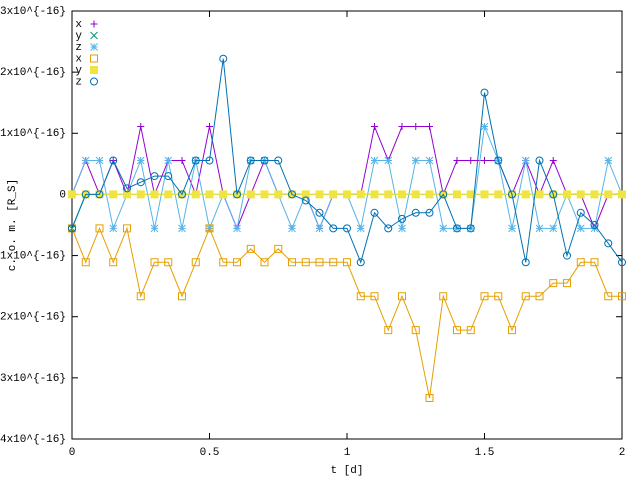  Describe the element at coordinates (33, 12) in the screenshot. I see `y-tick-label: 3x10^{-16}` at that location.